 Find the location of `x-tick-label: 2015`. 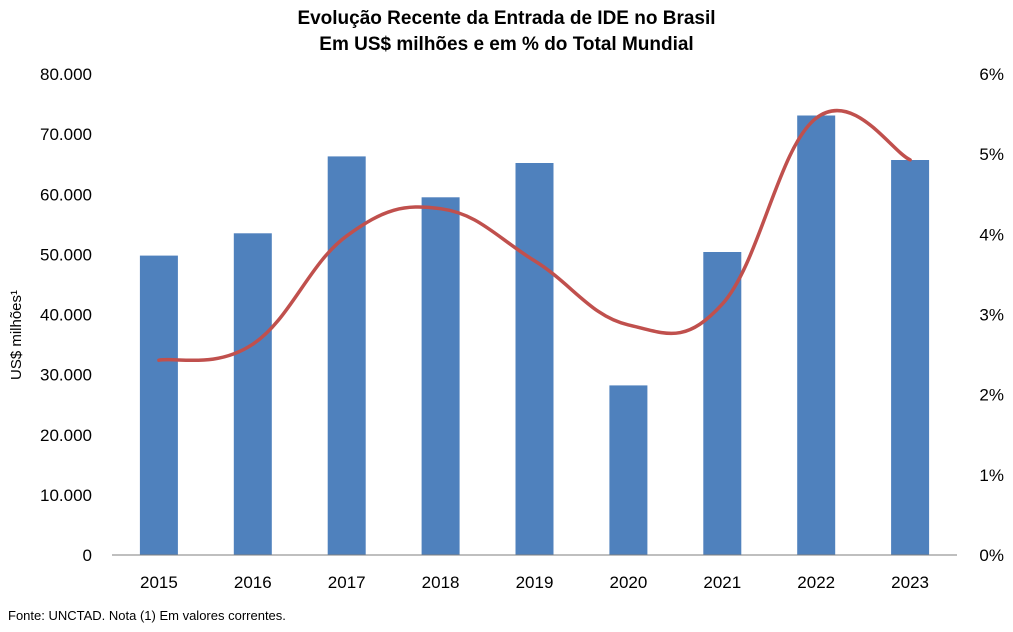

x-tick-label: 2015 is located at coordinates (159, 582).